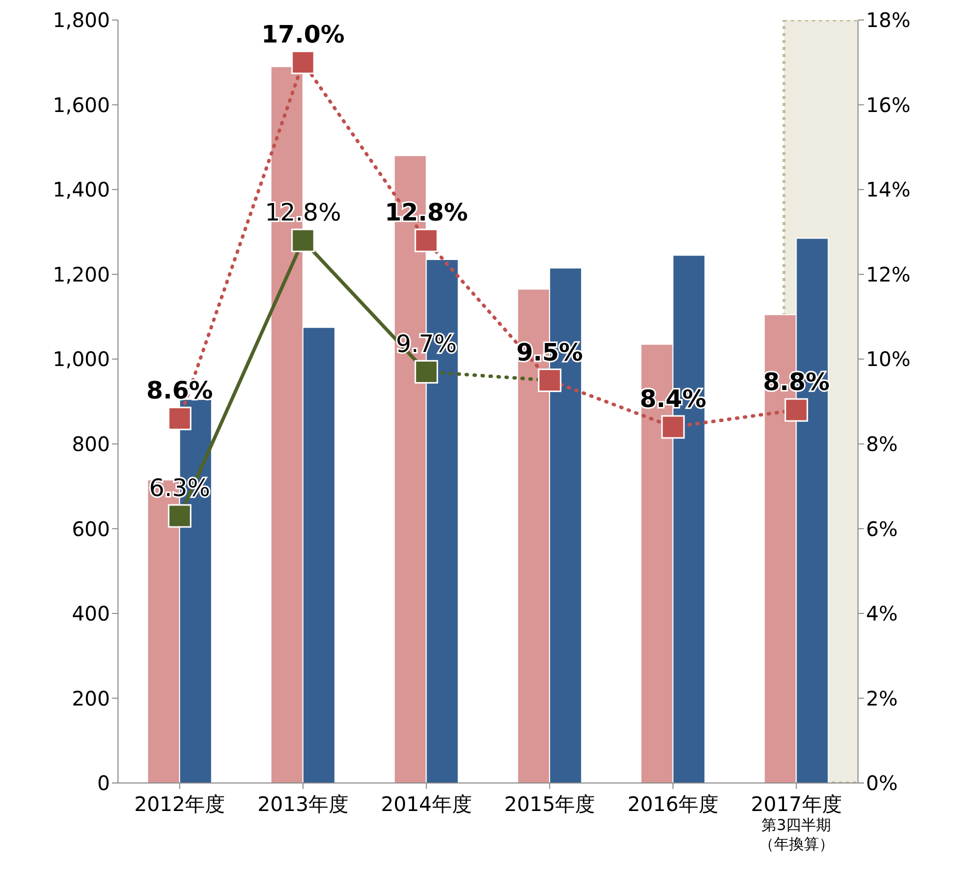  What do you see at coordinates (796, 804) in the screenshot?
I see `x-tick-label: 2017年度` at bounding box center [796, 804].